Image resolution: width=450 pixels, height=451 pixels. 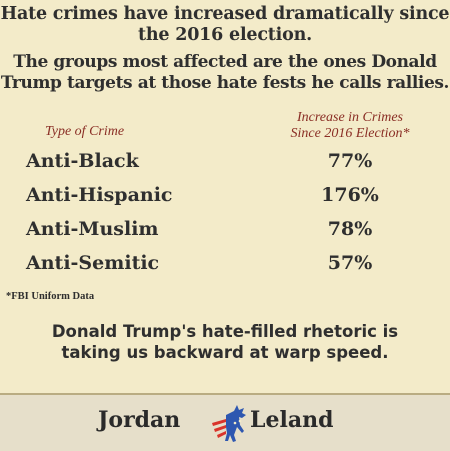 I want to click on crime-increase-anti-black: 77%, so click(x=350, y=161).